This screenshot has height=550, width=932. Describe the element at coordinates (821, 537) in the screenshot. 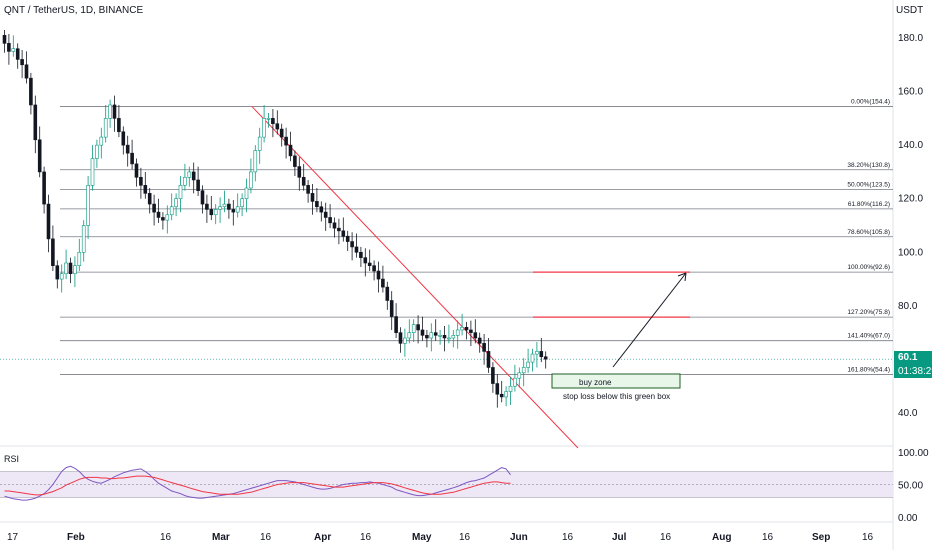

I see `x-tick-label: Sep` at that location.